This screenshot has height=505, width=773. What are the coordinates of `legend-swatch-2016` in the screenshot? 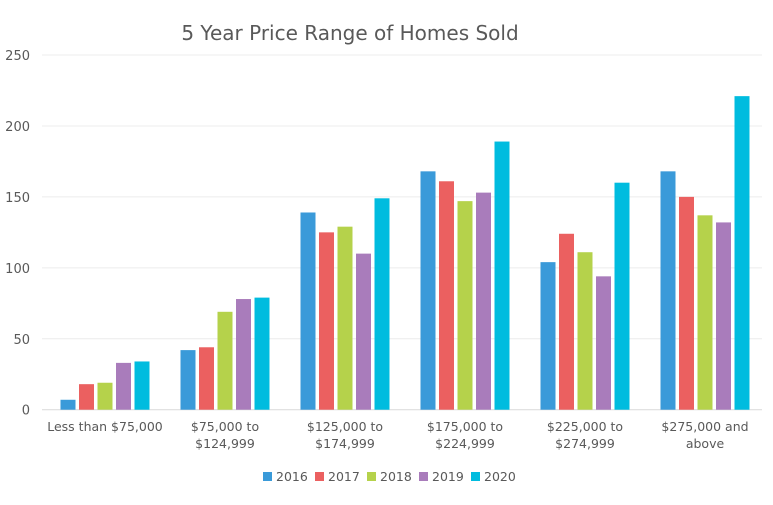 It's located at (267, 476).